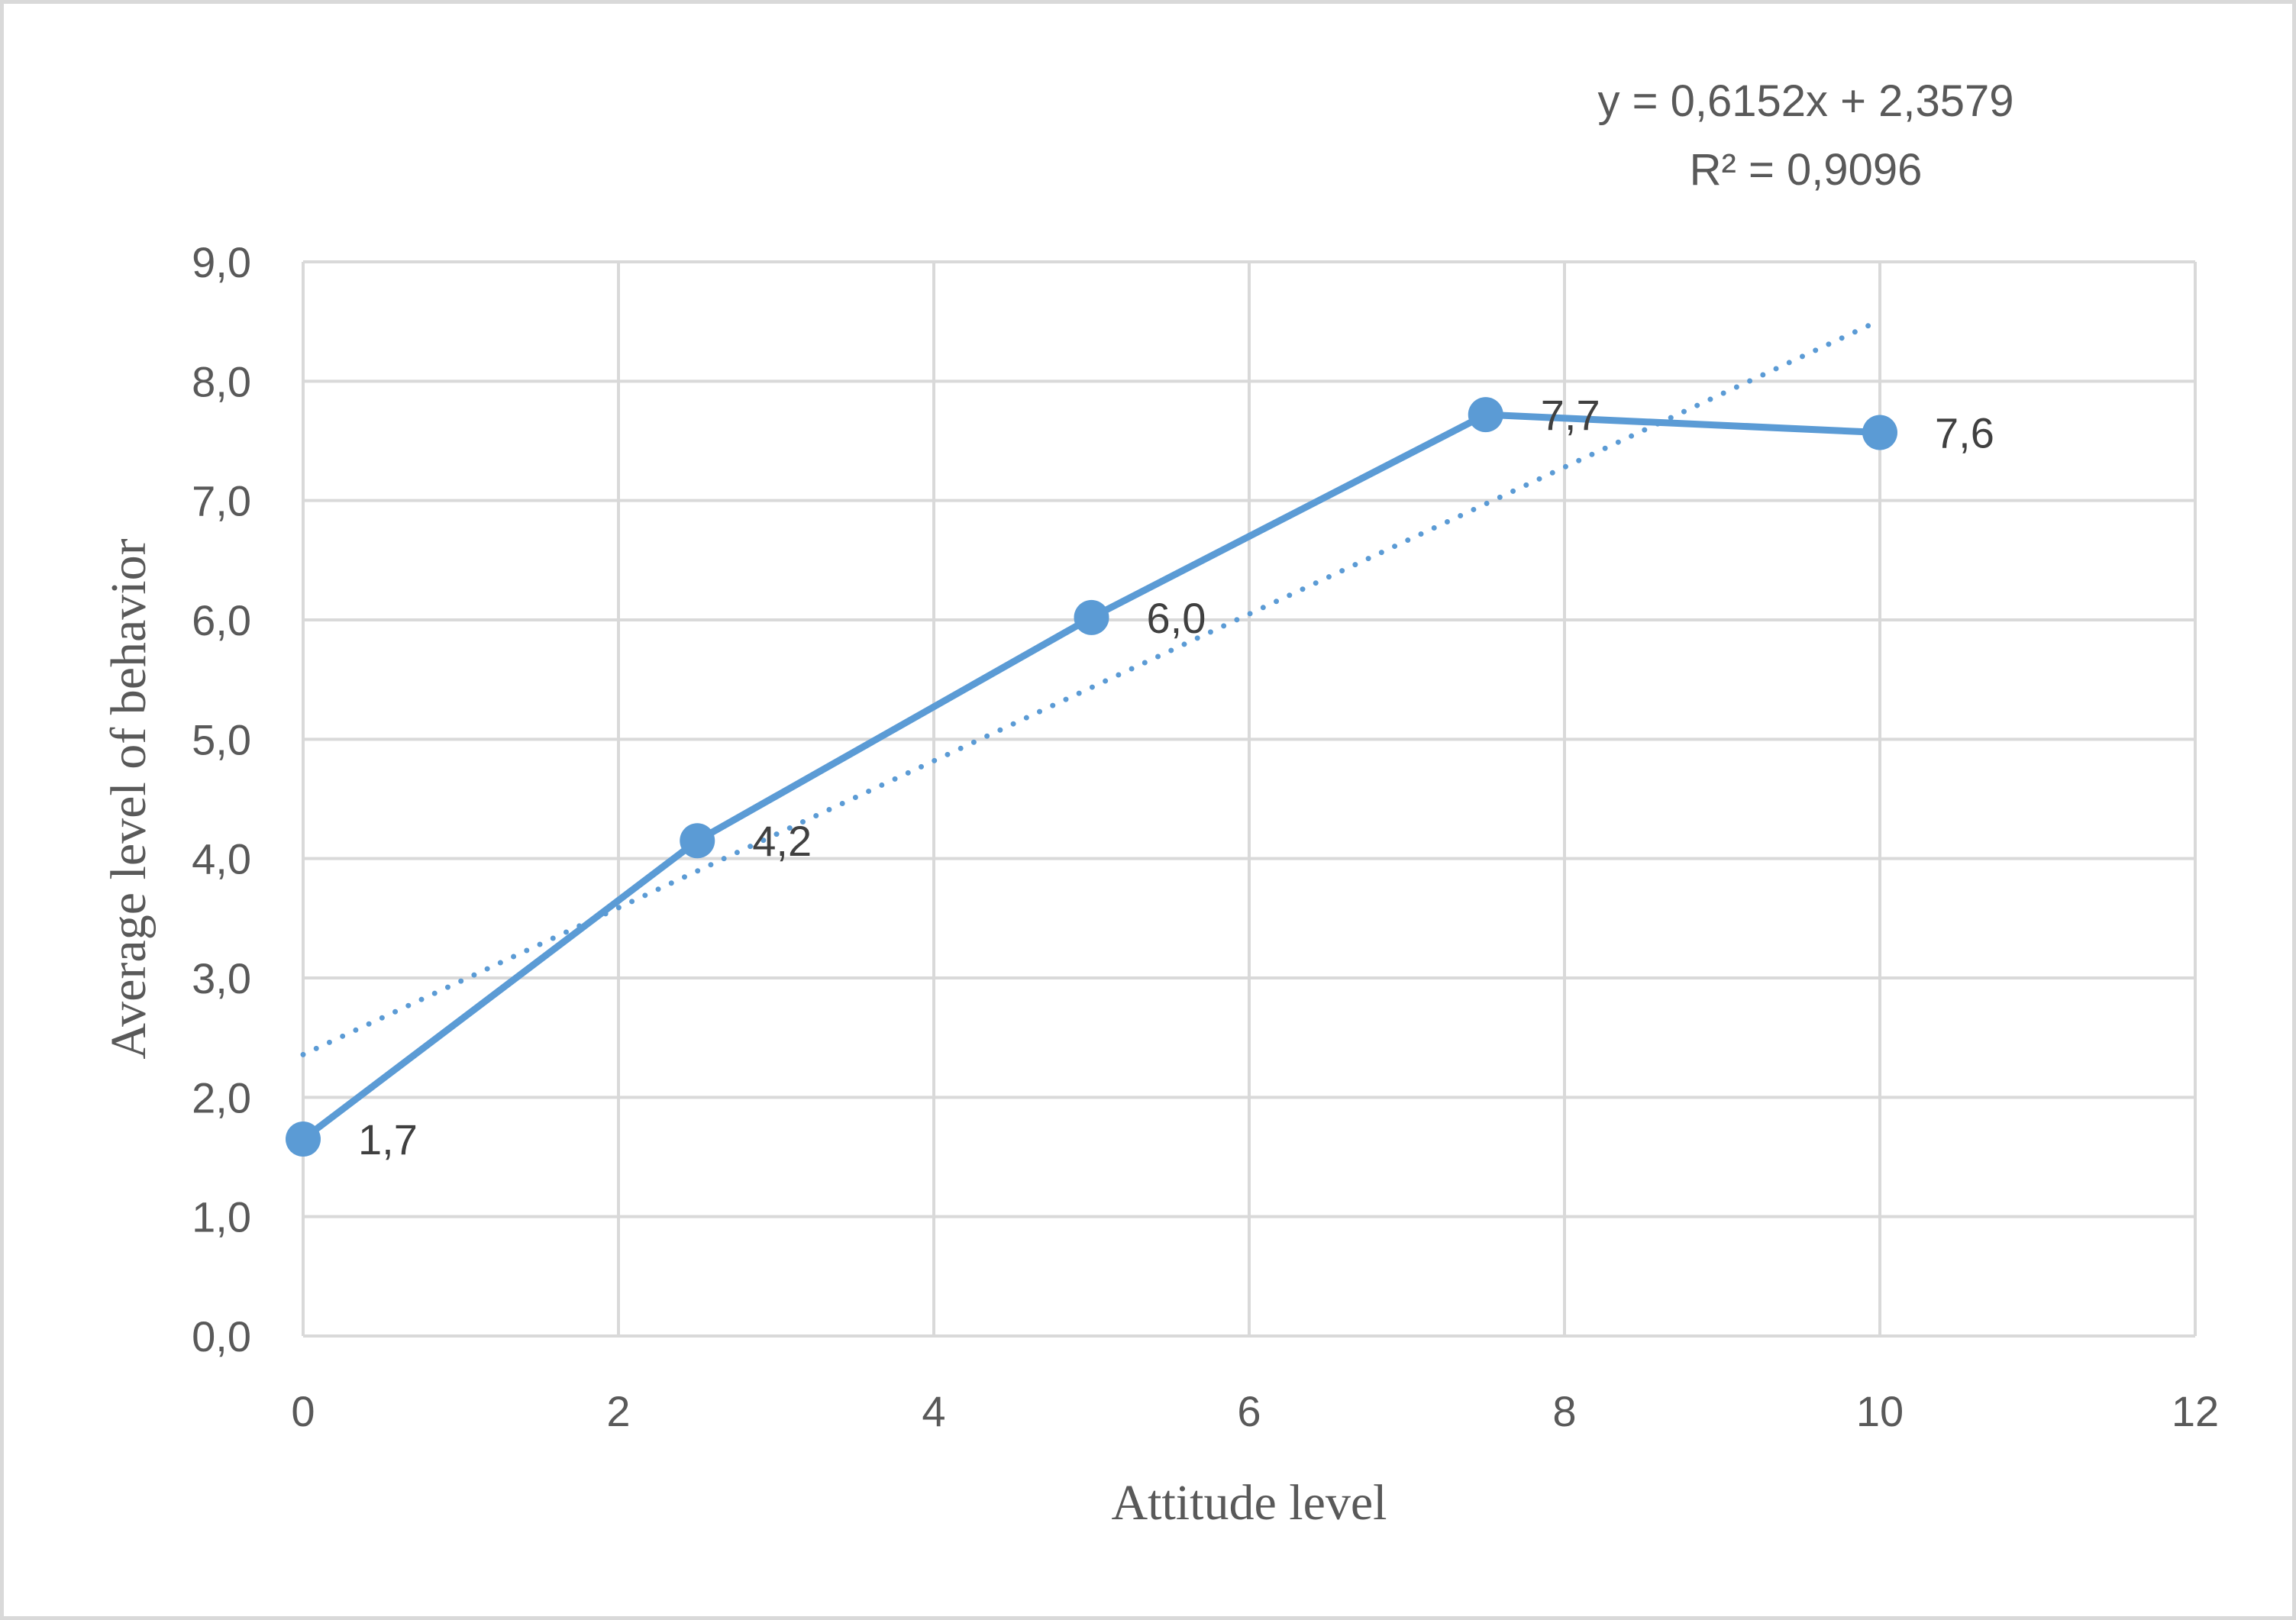 The image size is (2296, 1620). I want to click on trendline-r-squared: R² = 0,9096, so click(1806, 170).